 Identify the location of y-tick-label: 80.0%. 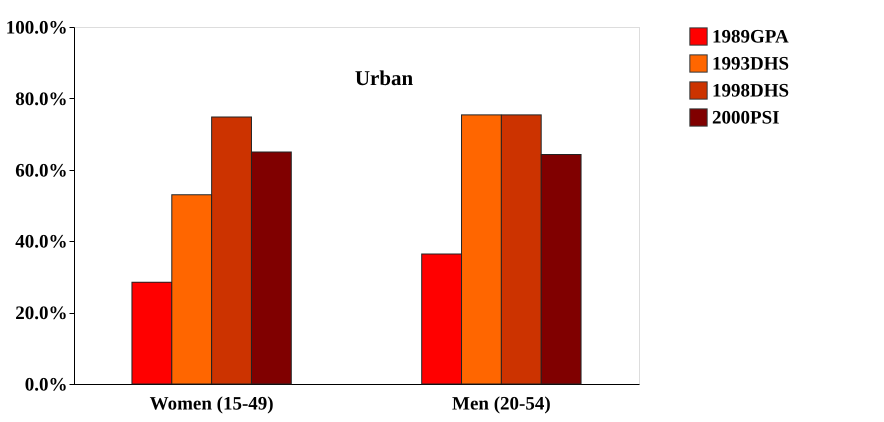
(41, 99).